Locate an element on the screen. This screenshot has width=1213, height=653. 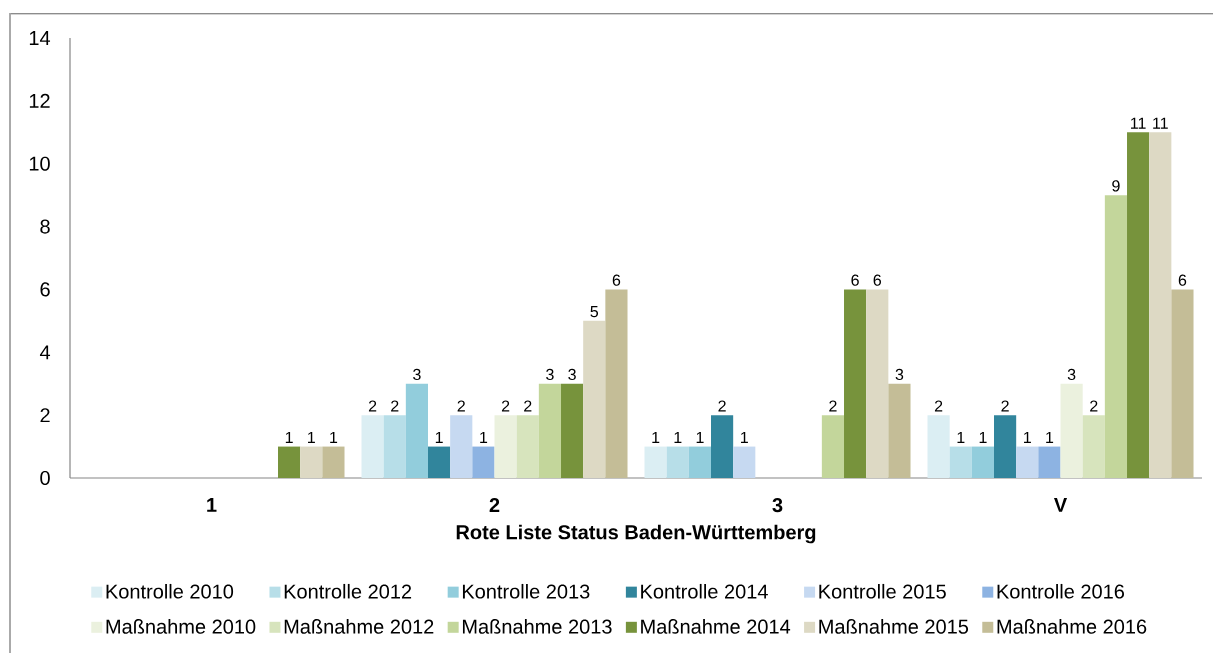
y-tick-label: 0 is located at coordinates (45, 478).